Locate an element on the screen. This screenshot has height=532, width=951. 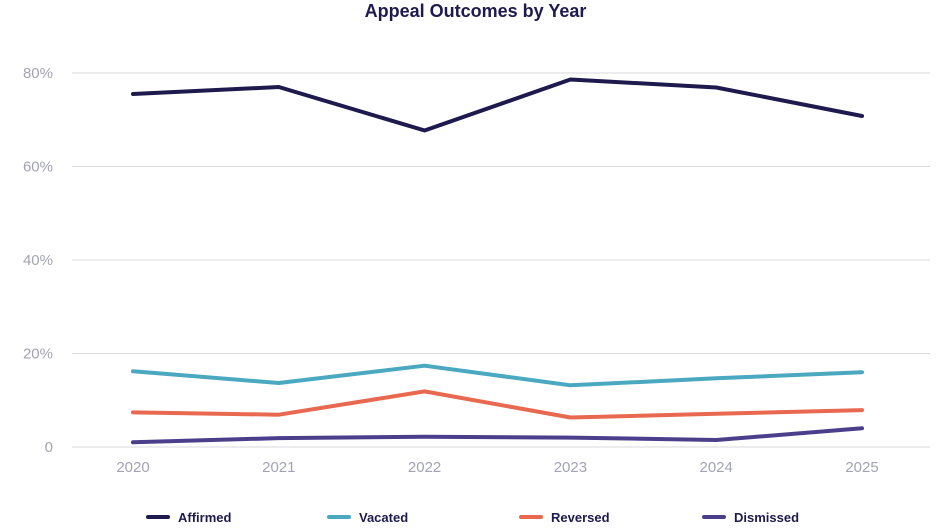
chart-title: Appeal Outcomes by Year is located at coordinates (475, 11).